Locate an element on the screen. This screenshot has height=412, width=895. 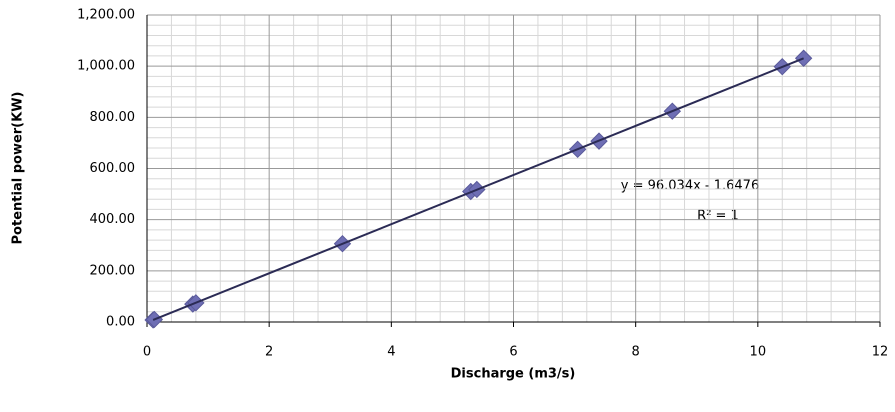
point is located at coordinates (803, 58).